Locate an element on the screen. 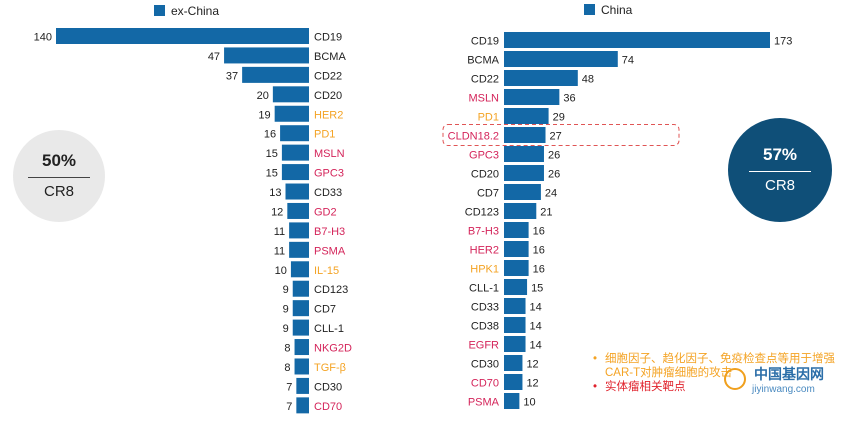 This screenshot has height=421, width=850. category-label-china: MSLN is located at coordinates (483, 99).